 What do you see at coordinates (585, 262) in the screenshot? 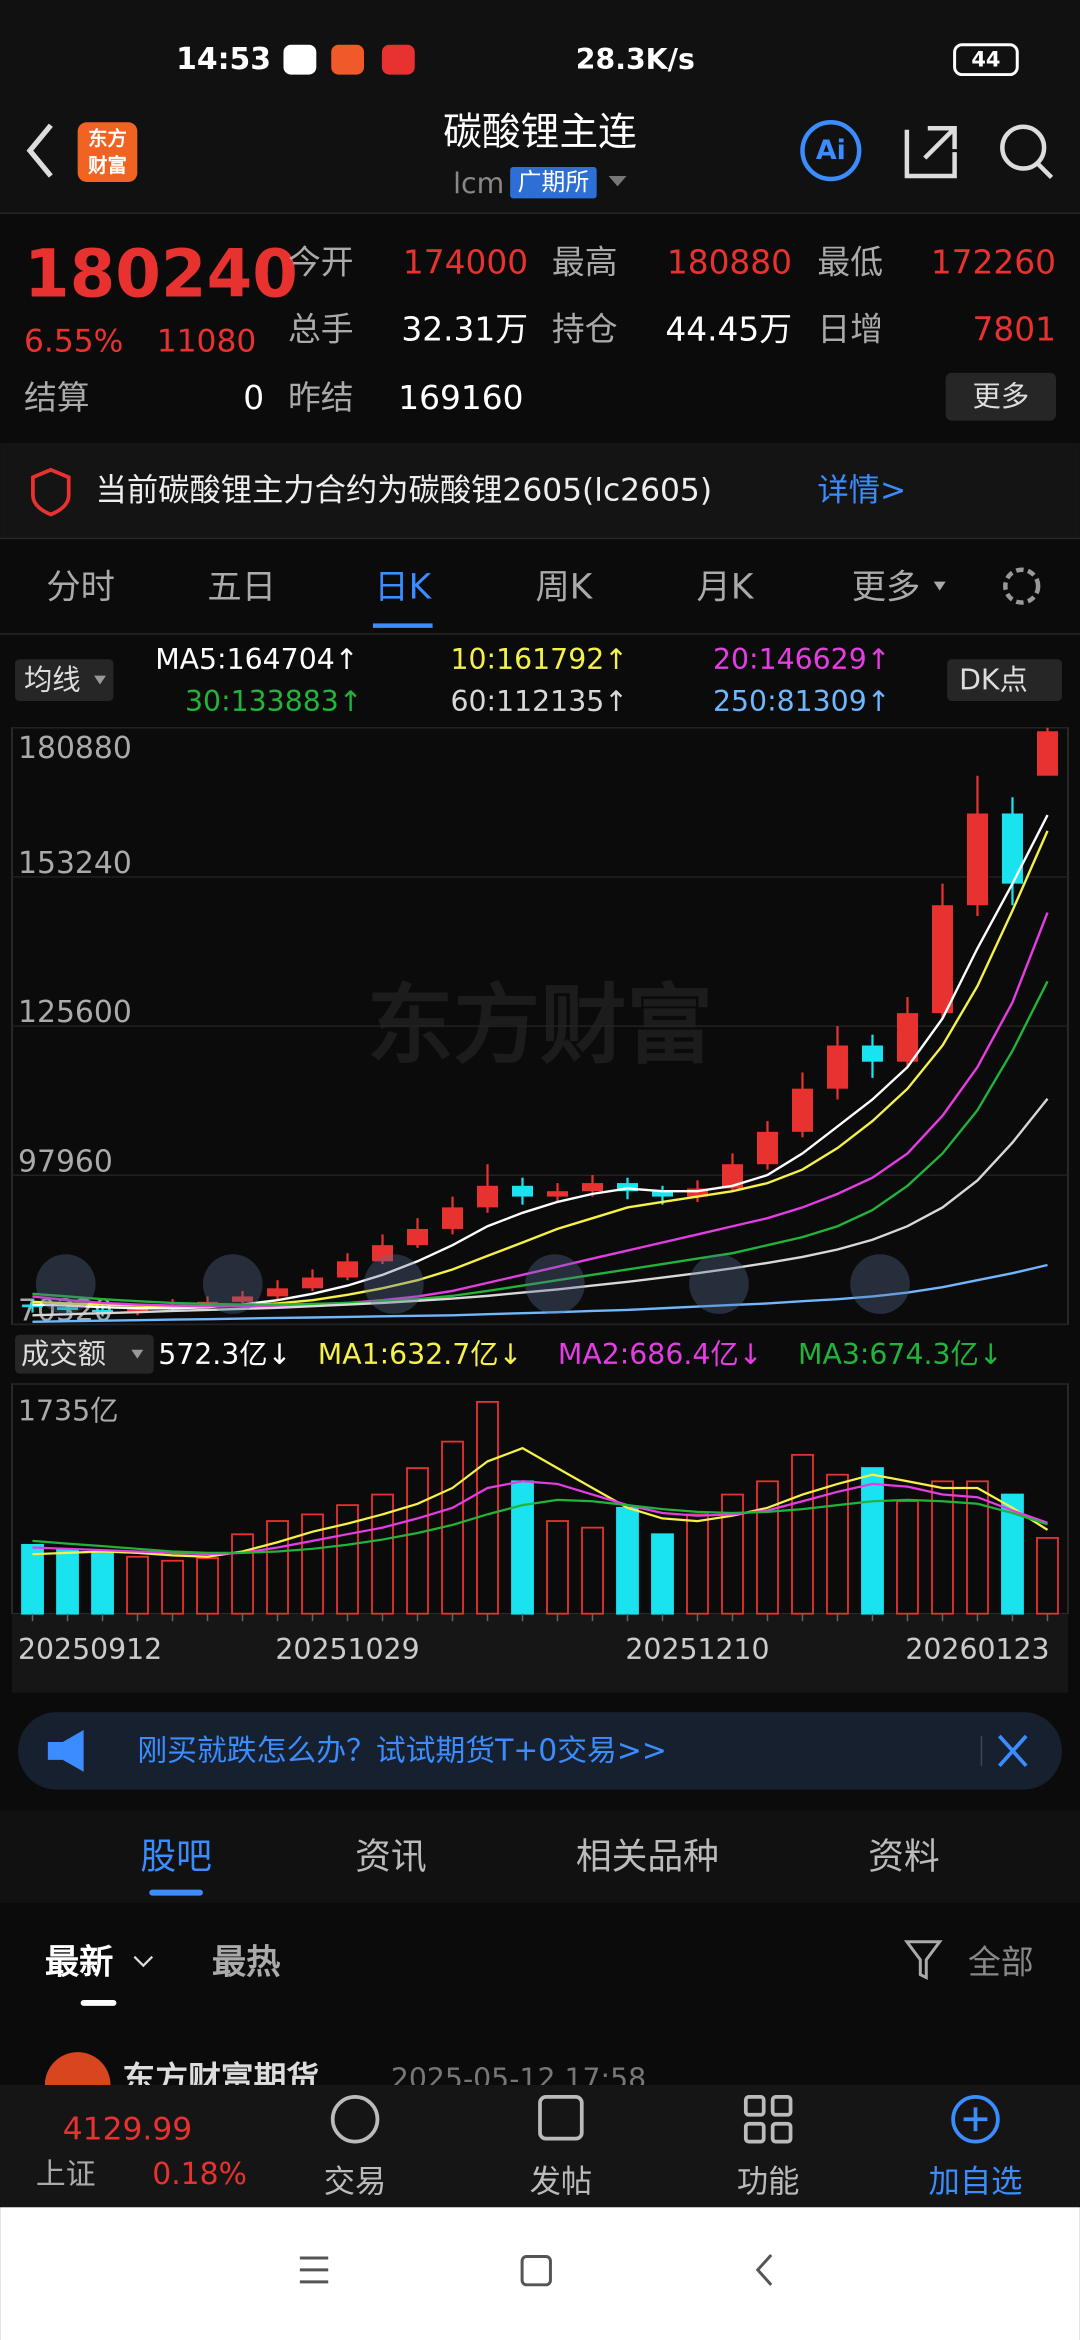
I see `field-label: 最高` at bounding box center [585, 262].